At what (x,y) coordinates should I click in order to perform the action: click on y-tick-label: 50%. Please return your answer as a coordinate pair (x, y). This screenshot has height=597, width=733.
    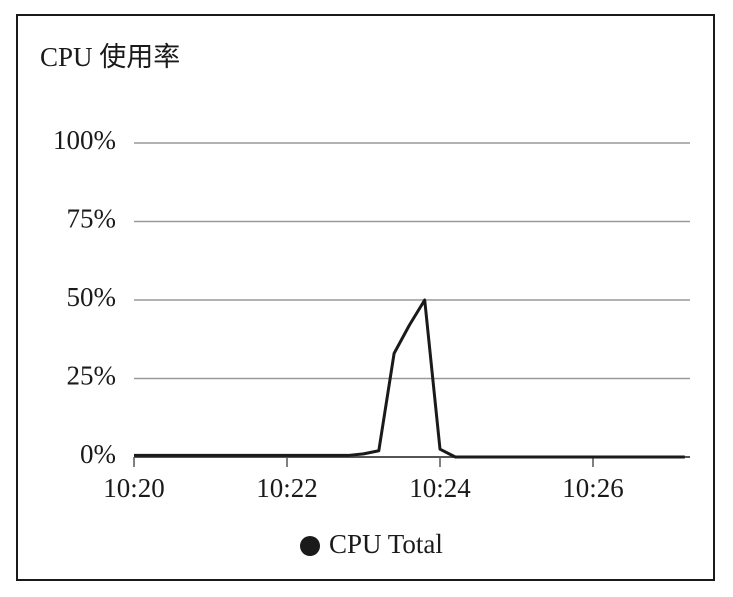
    Looking at the image, I should click on (92, 297).